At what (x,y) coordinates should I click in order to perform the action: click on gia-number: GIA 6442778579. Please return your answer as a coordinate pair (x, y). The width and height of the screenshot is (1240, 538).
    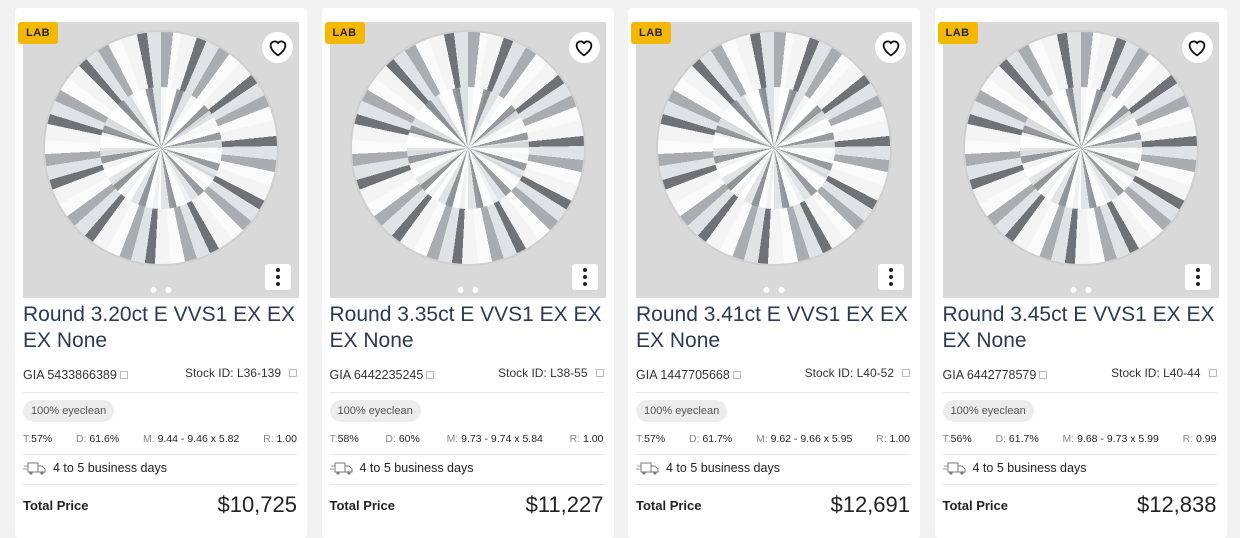
    Looking at the image, I should click on (995, 375).